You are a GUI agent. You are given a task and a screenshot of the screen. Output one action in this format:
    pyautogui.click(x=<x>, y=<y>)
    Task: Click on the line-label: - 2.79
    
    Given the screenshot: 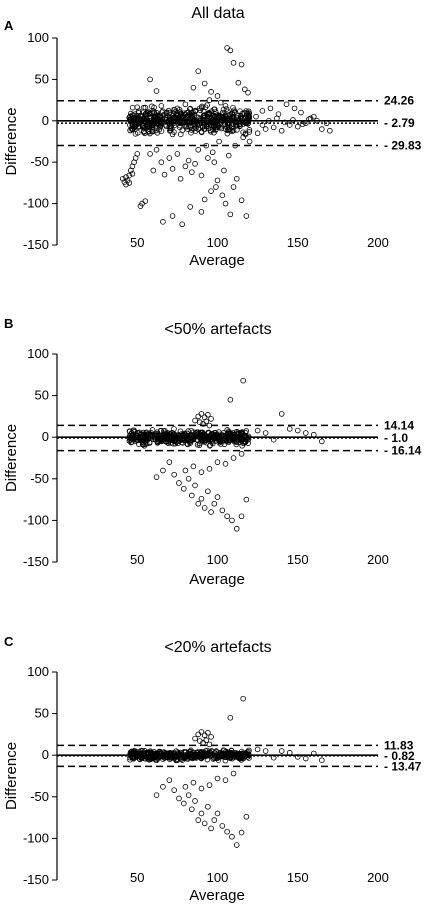 What is the action you would take?
    pyautogui.click(x=399, y=123)
    